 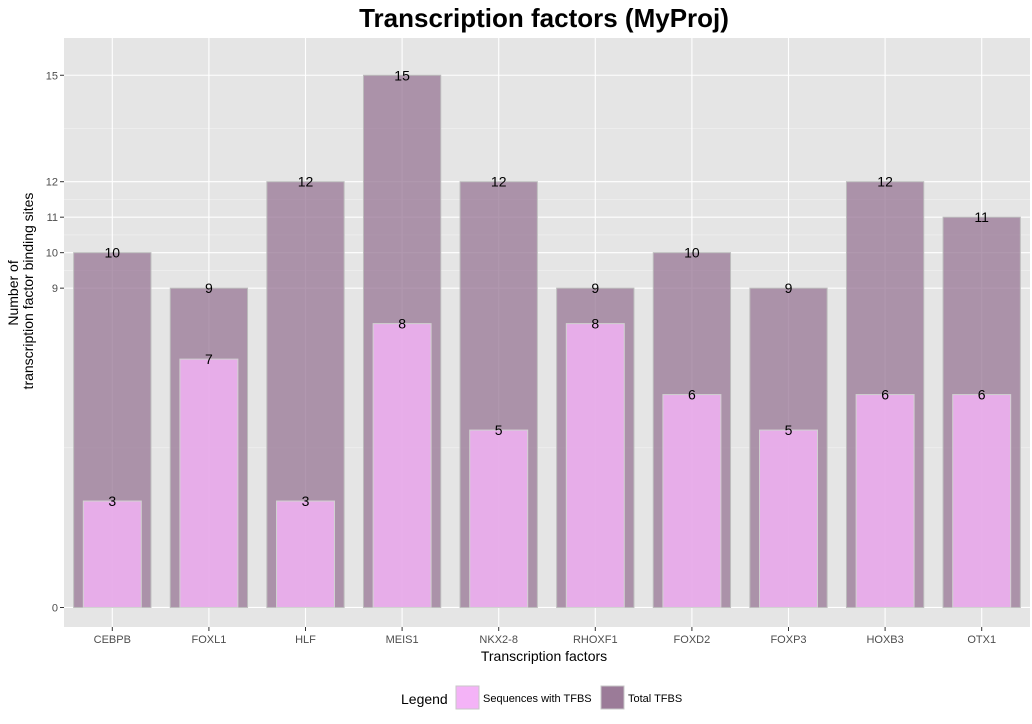 I want to click on y-tick-label: 11, so click(x=52, y=218).